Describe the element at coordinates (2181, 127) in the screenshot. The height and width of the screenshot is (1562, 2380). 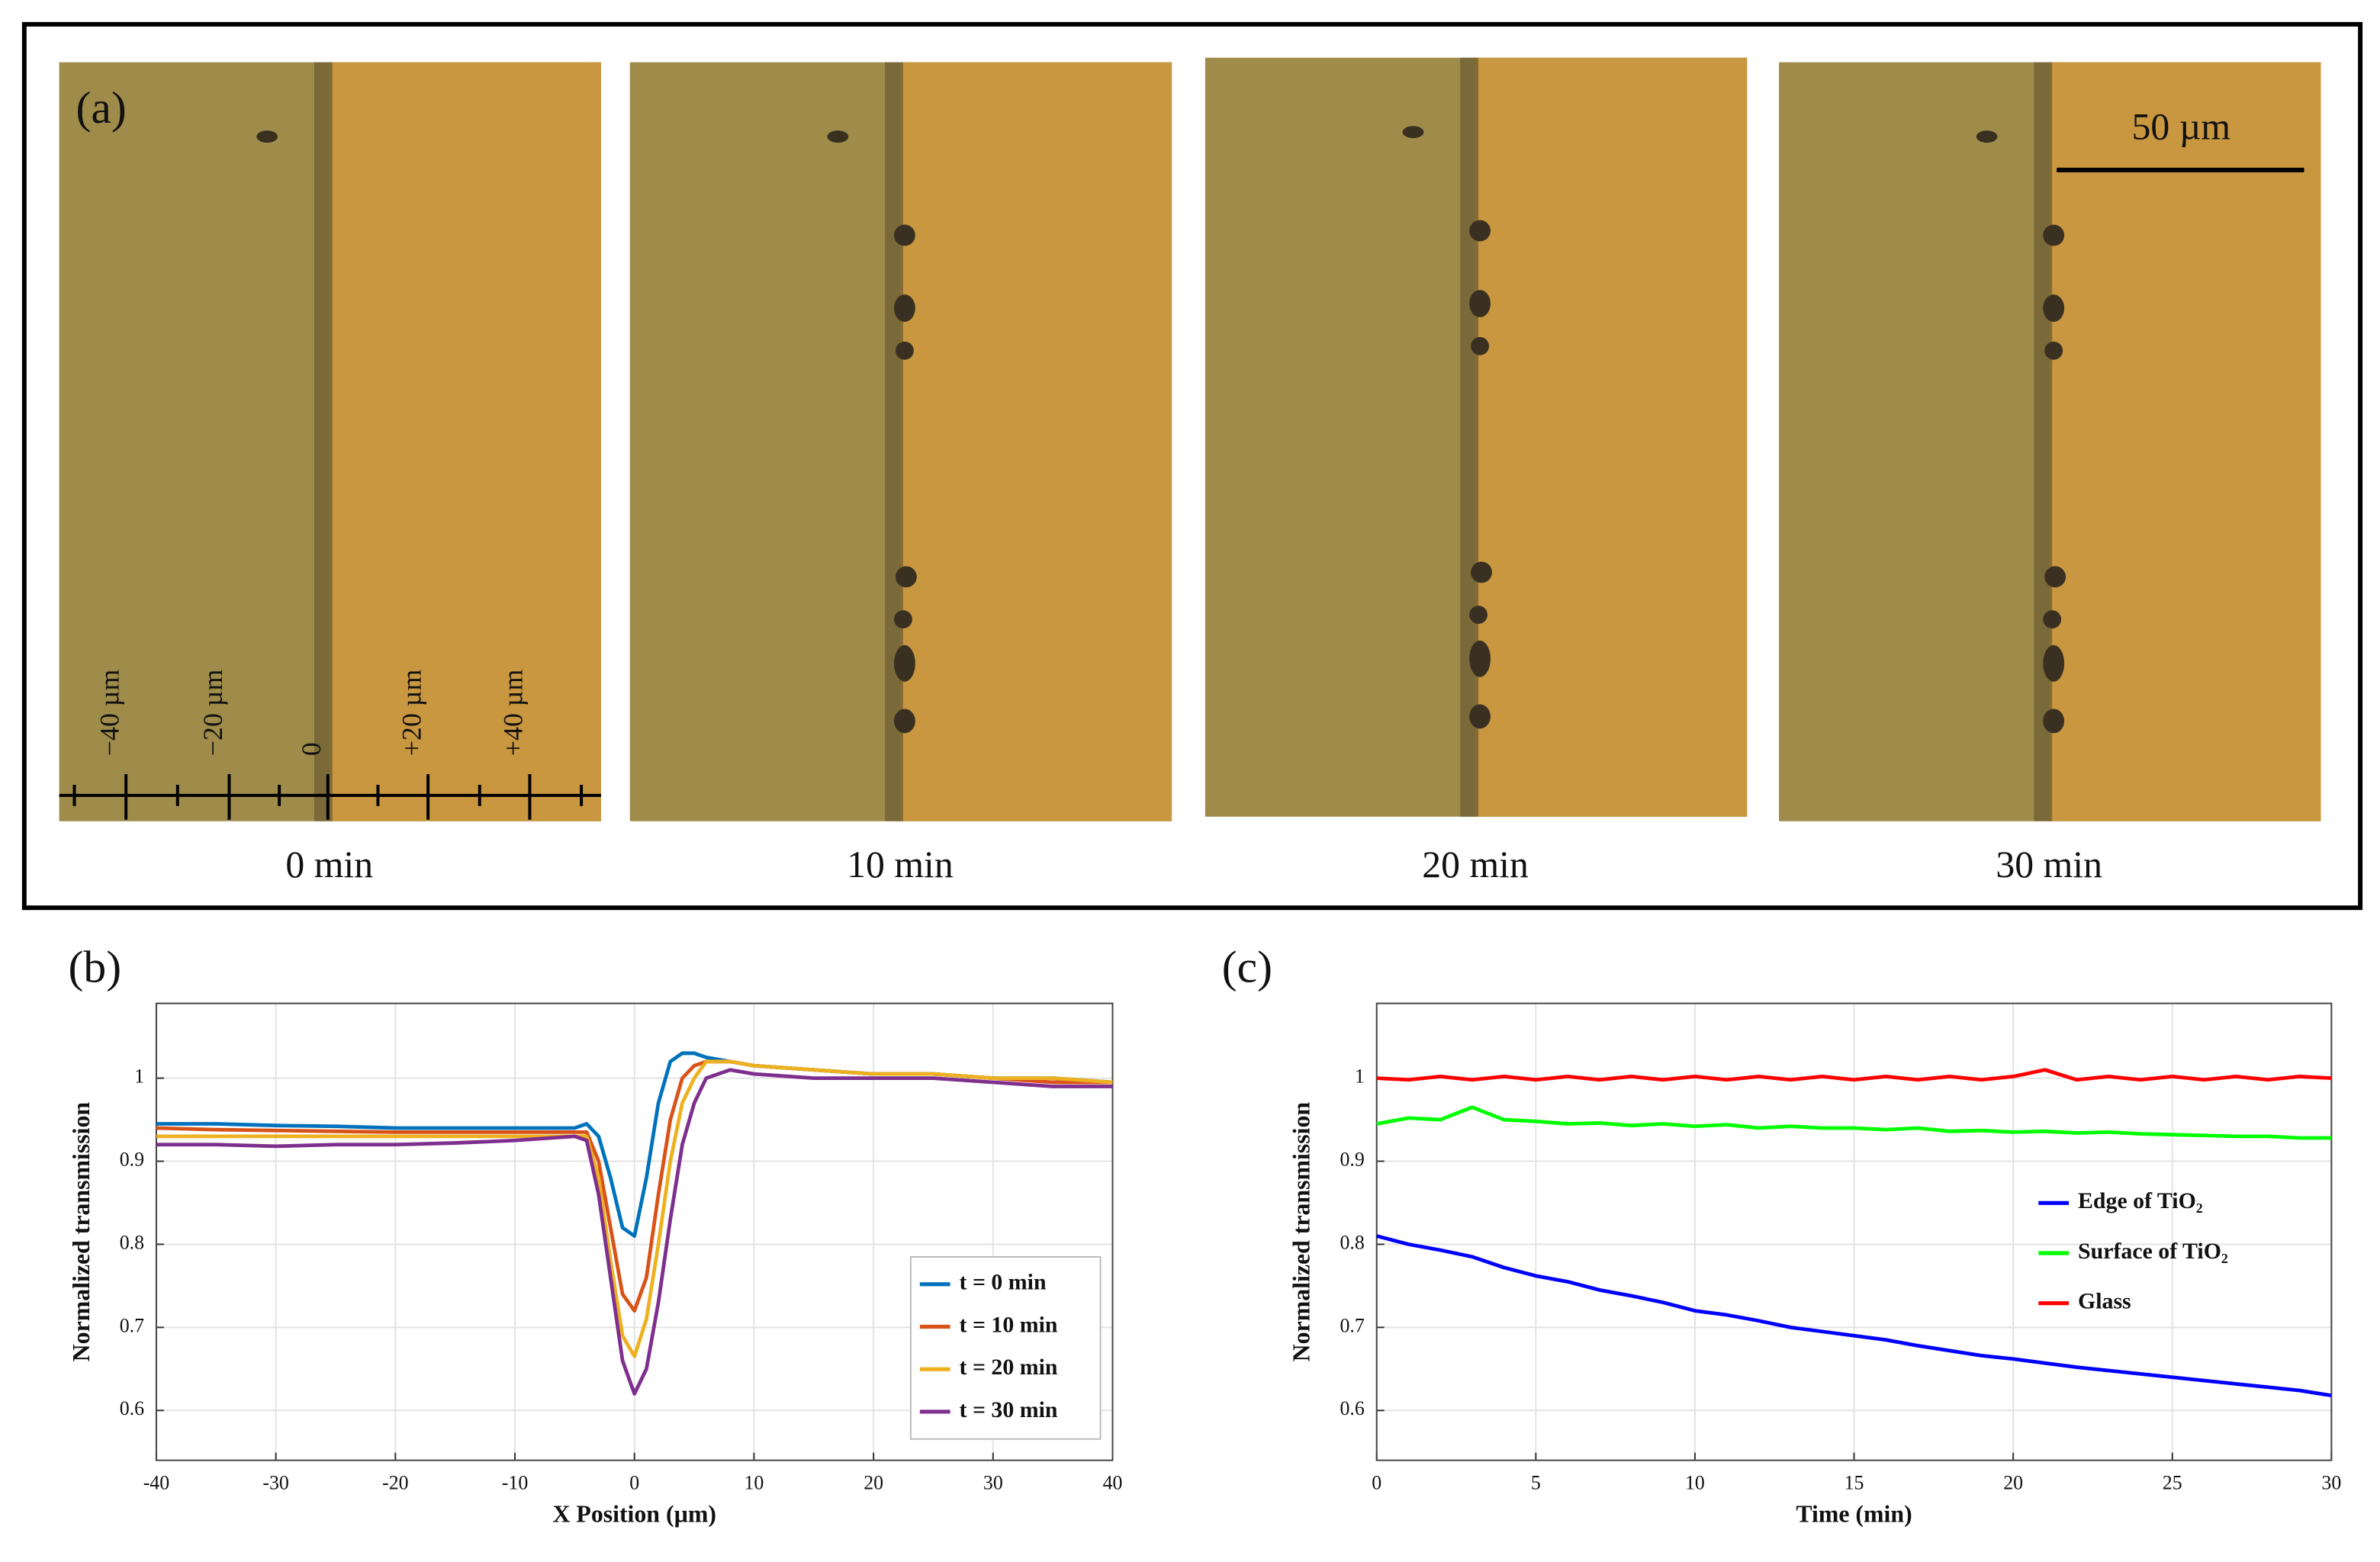
I see `scale-bar-label: 50 µm` at that location.